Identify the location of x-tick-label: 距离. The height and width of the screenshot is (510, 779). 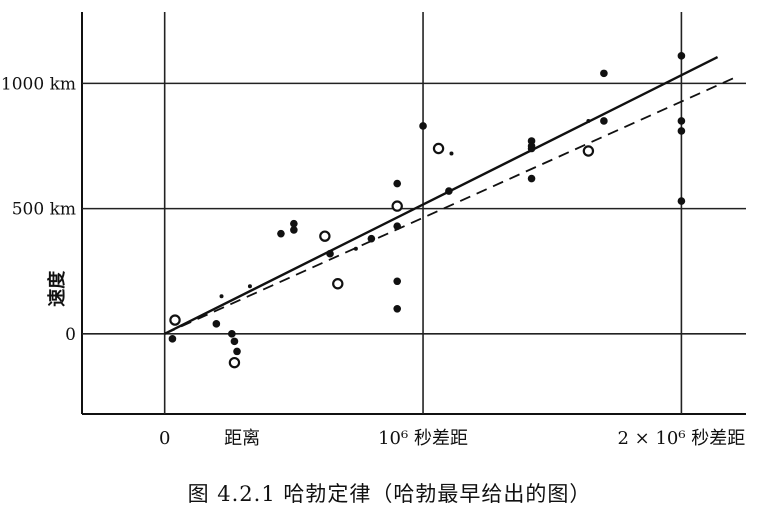
(242, 438).